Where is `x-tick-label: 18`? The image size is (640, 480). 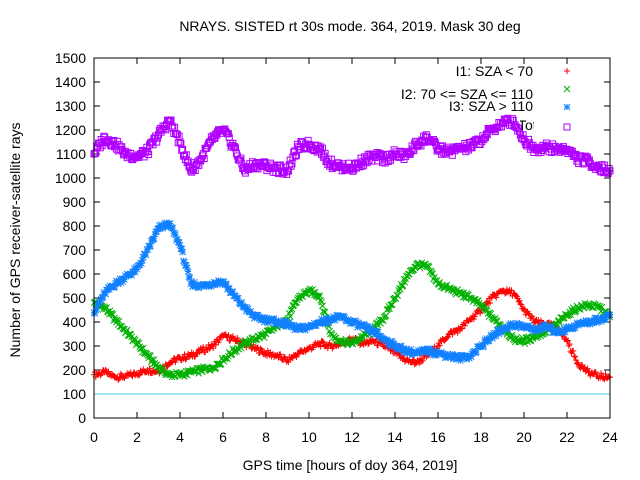 x-tick-label: 18 is located at coordinates (481, 437).